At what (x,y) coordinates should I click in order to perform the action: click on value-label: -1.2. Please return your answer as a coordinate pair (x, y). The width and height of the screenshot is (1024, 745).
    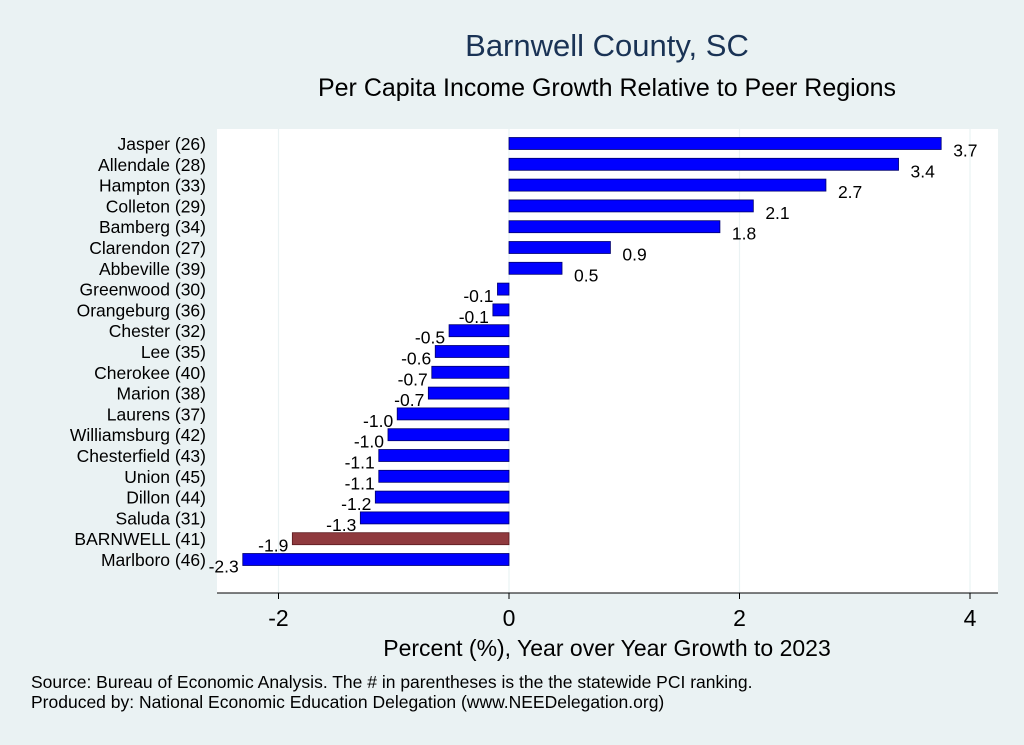
    Looking at the image, I should click on (356, 504).